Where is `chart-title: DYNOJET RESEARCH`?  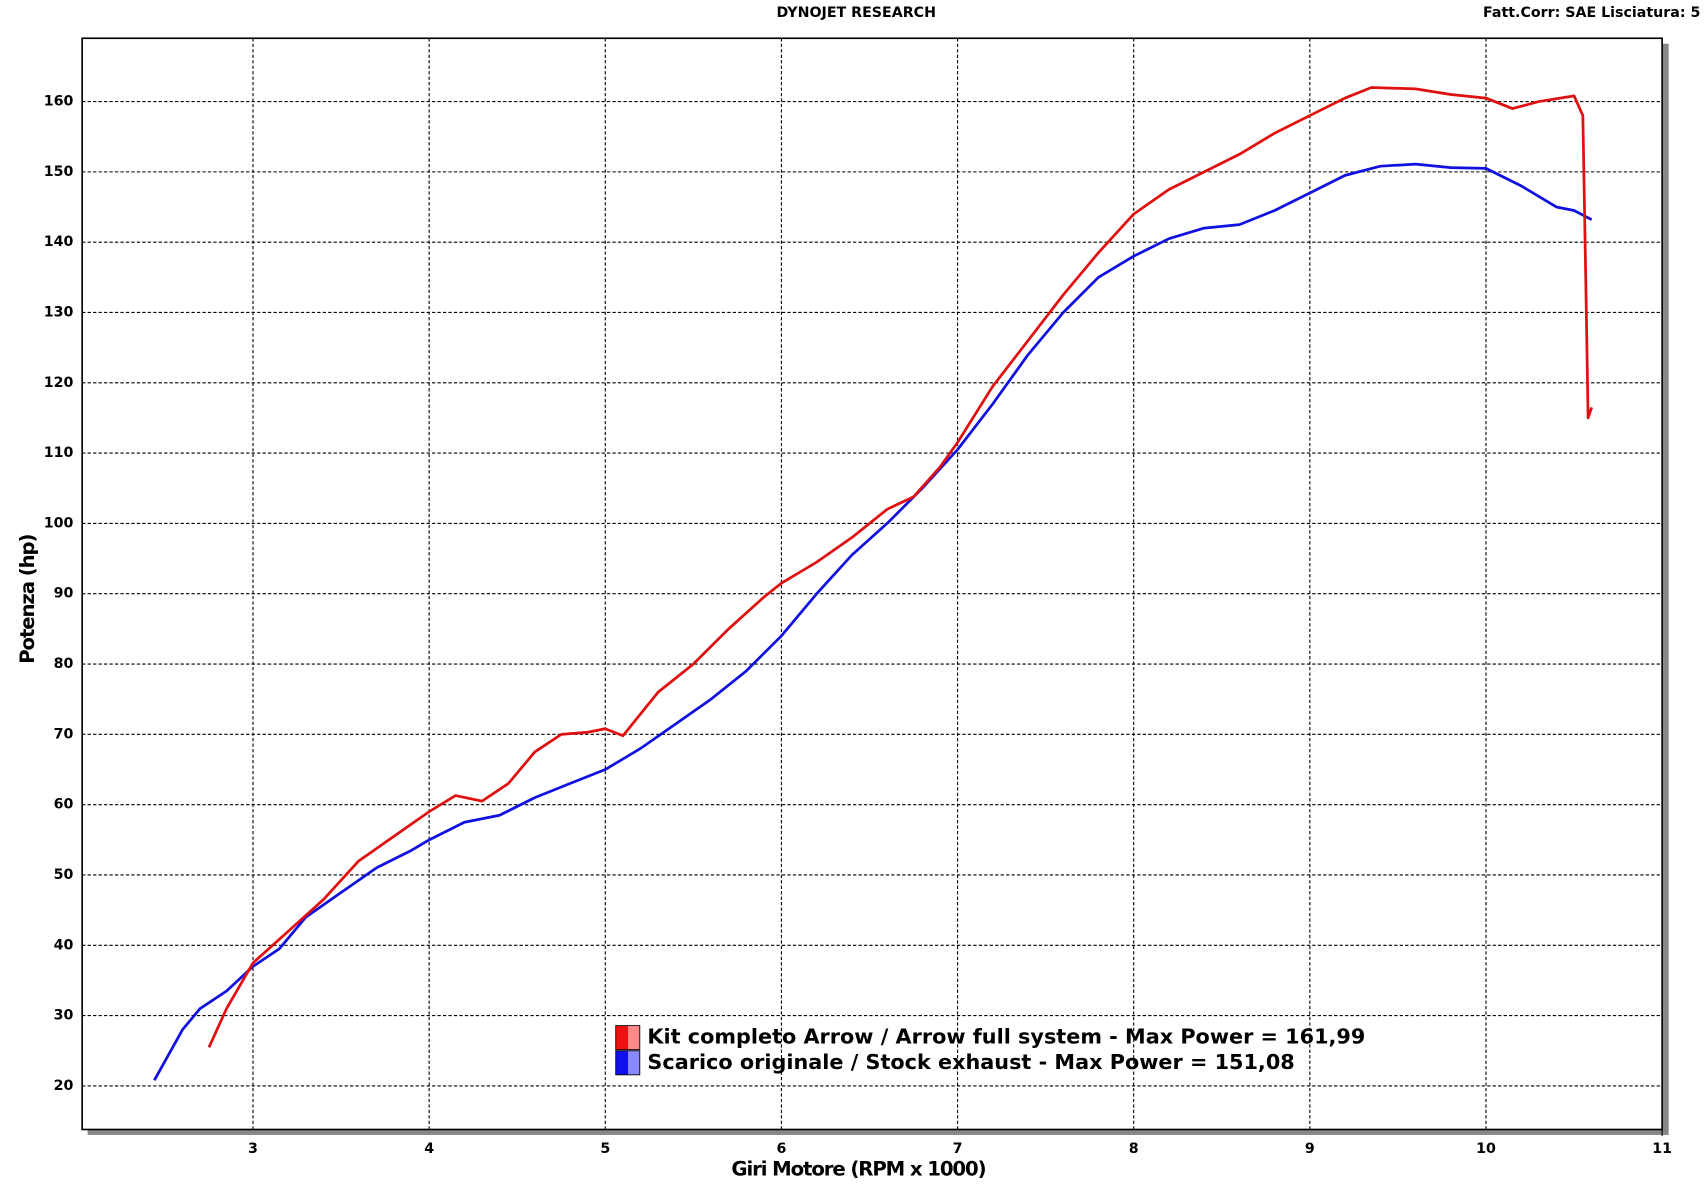
chart-title: DYNOJET RESEARCH is located at coordinates (856, 13).